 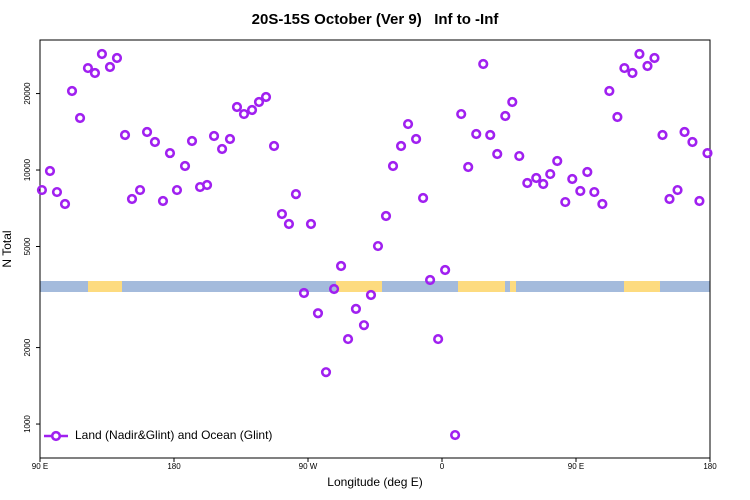 I want to click on y-tick-label: 10000, so click(x=27, y=169).